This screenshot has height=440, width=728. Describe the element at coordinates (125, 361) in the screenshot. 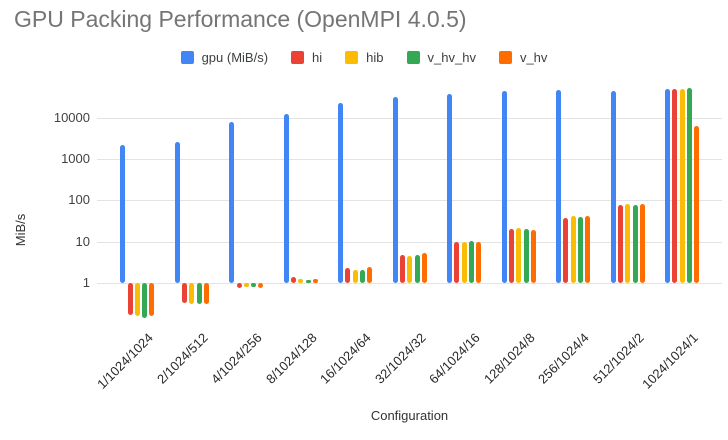

I see `x-tick-label: 1/1024/1024` at that location.